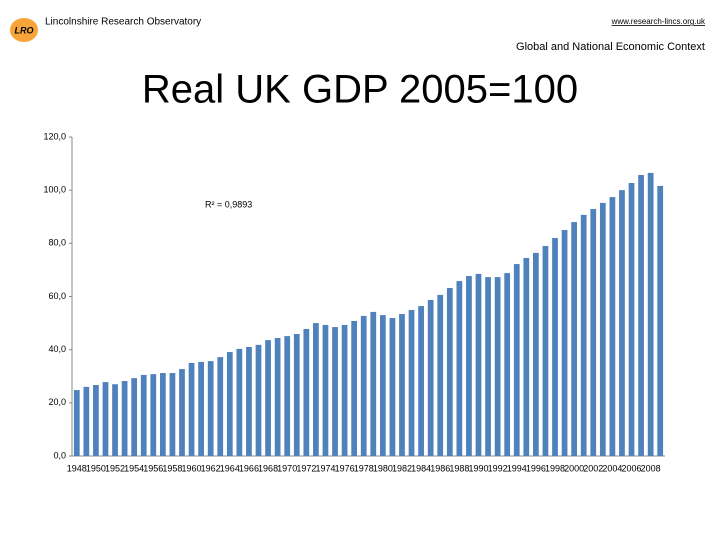 Image resolution: width=720 pixels, height=540 pixels. Describe the element at coordinates (345, 468) in the screenshot. I see `x-tick-label: 1976` at that location.